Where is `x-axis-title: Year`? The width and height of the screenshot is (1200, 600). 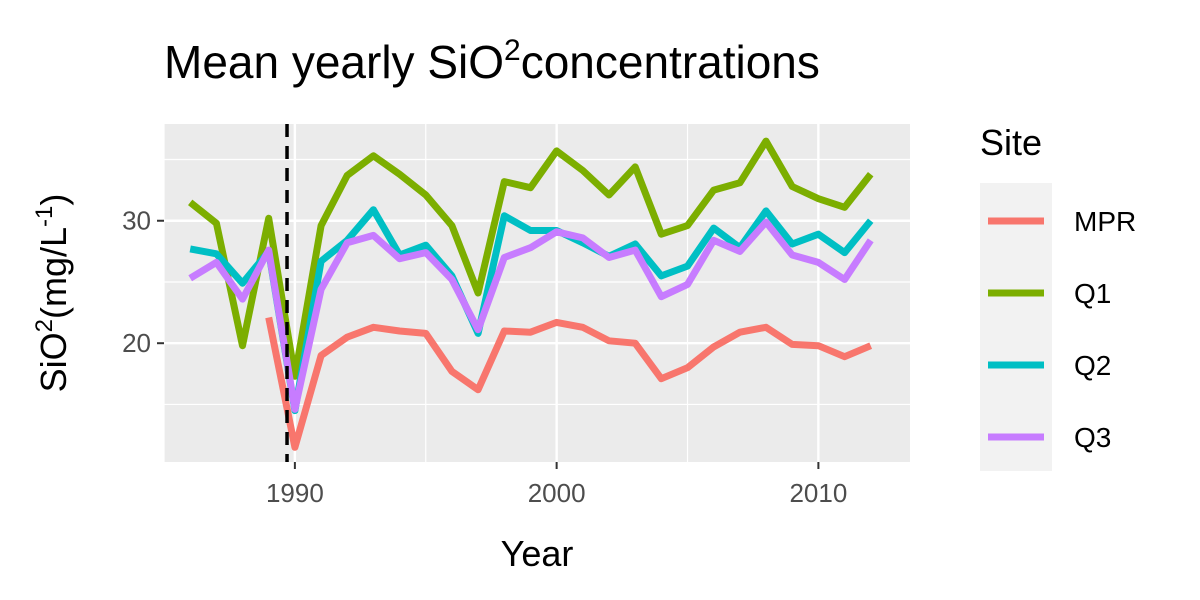
x-axis-title: Year is located at coordinates (537, 553).